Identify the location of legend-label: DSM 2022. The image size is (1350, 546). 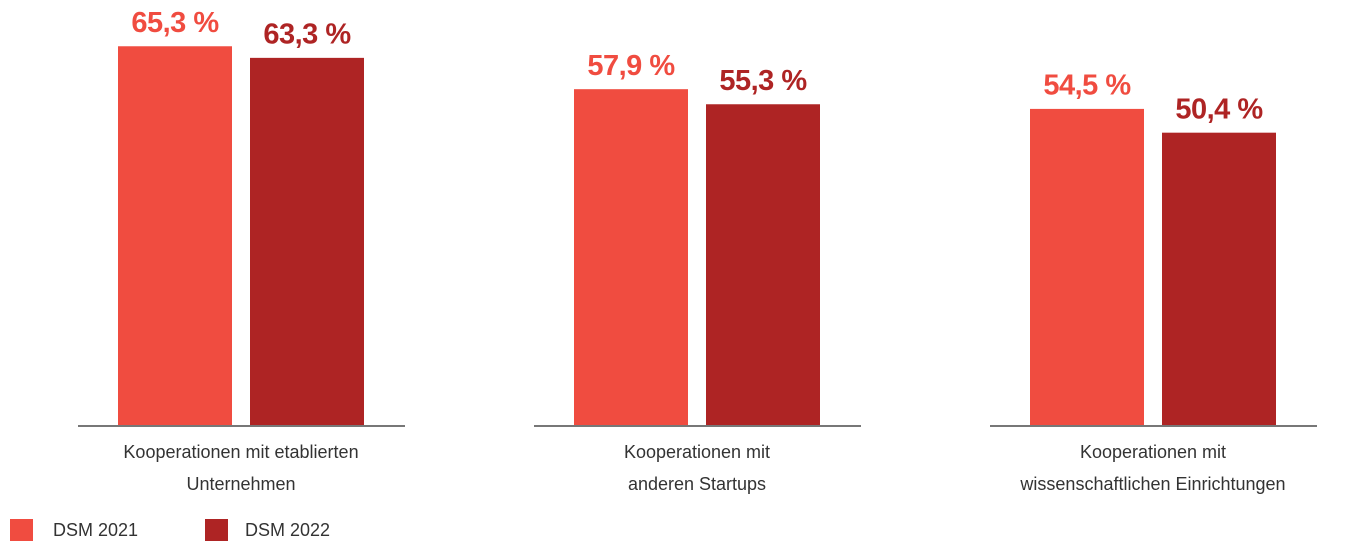
(287, 530).